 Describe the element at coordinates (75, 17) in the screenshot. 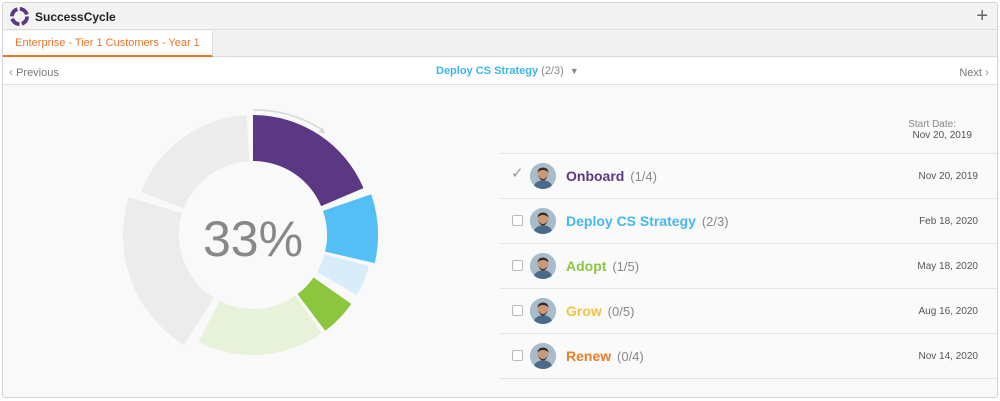

I see `app-title: SuccessCycle` at that location.